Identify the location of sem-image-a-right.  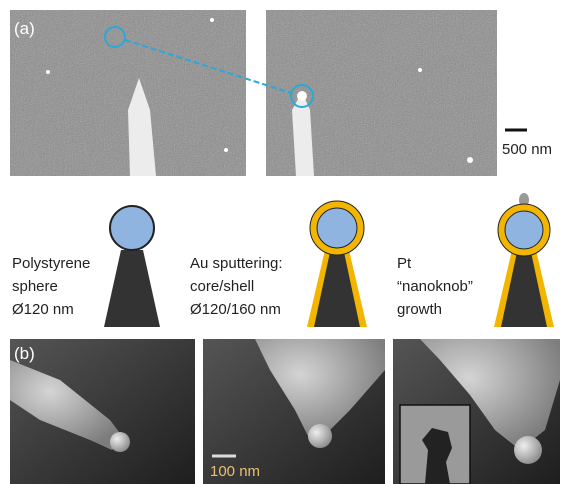
(381, 93).